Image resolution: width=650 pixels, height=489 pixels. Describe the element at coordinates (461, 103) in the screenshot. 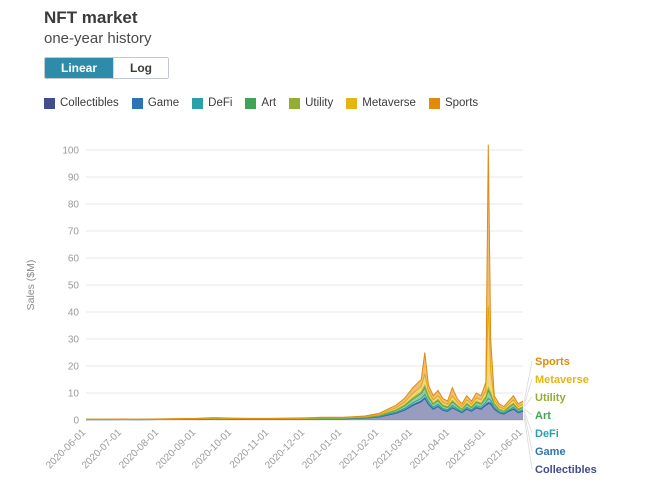

I see `legend-label: Sports` at that location.